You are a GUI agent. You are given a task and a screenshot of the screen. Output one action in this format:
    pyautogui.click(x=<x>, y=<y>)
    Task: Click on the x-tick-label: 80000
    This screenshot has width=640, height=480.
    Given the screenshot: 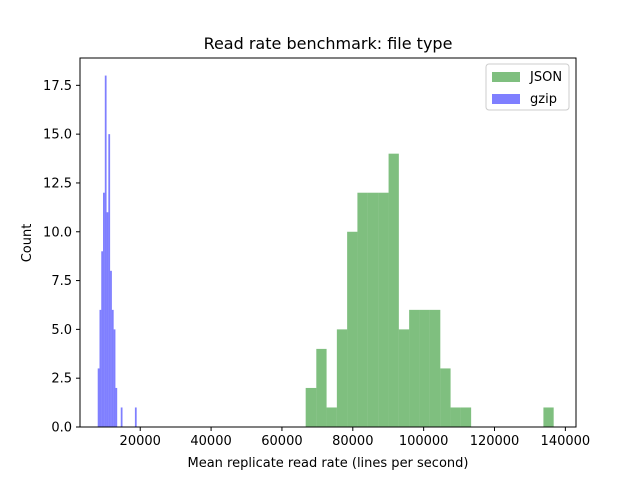 What is the action you would take?
    pyautogui.click(x=352, y=441)
    